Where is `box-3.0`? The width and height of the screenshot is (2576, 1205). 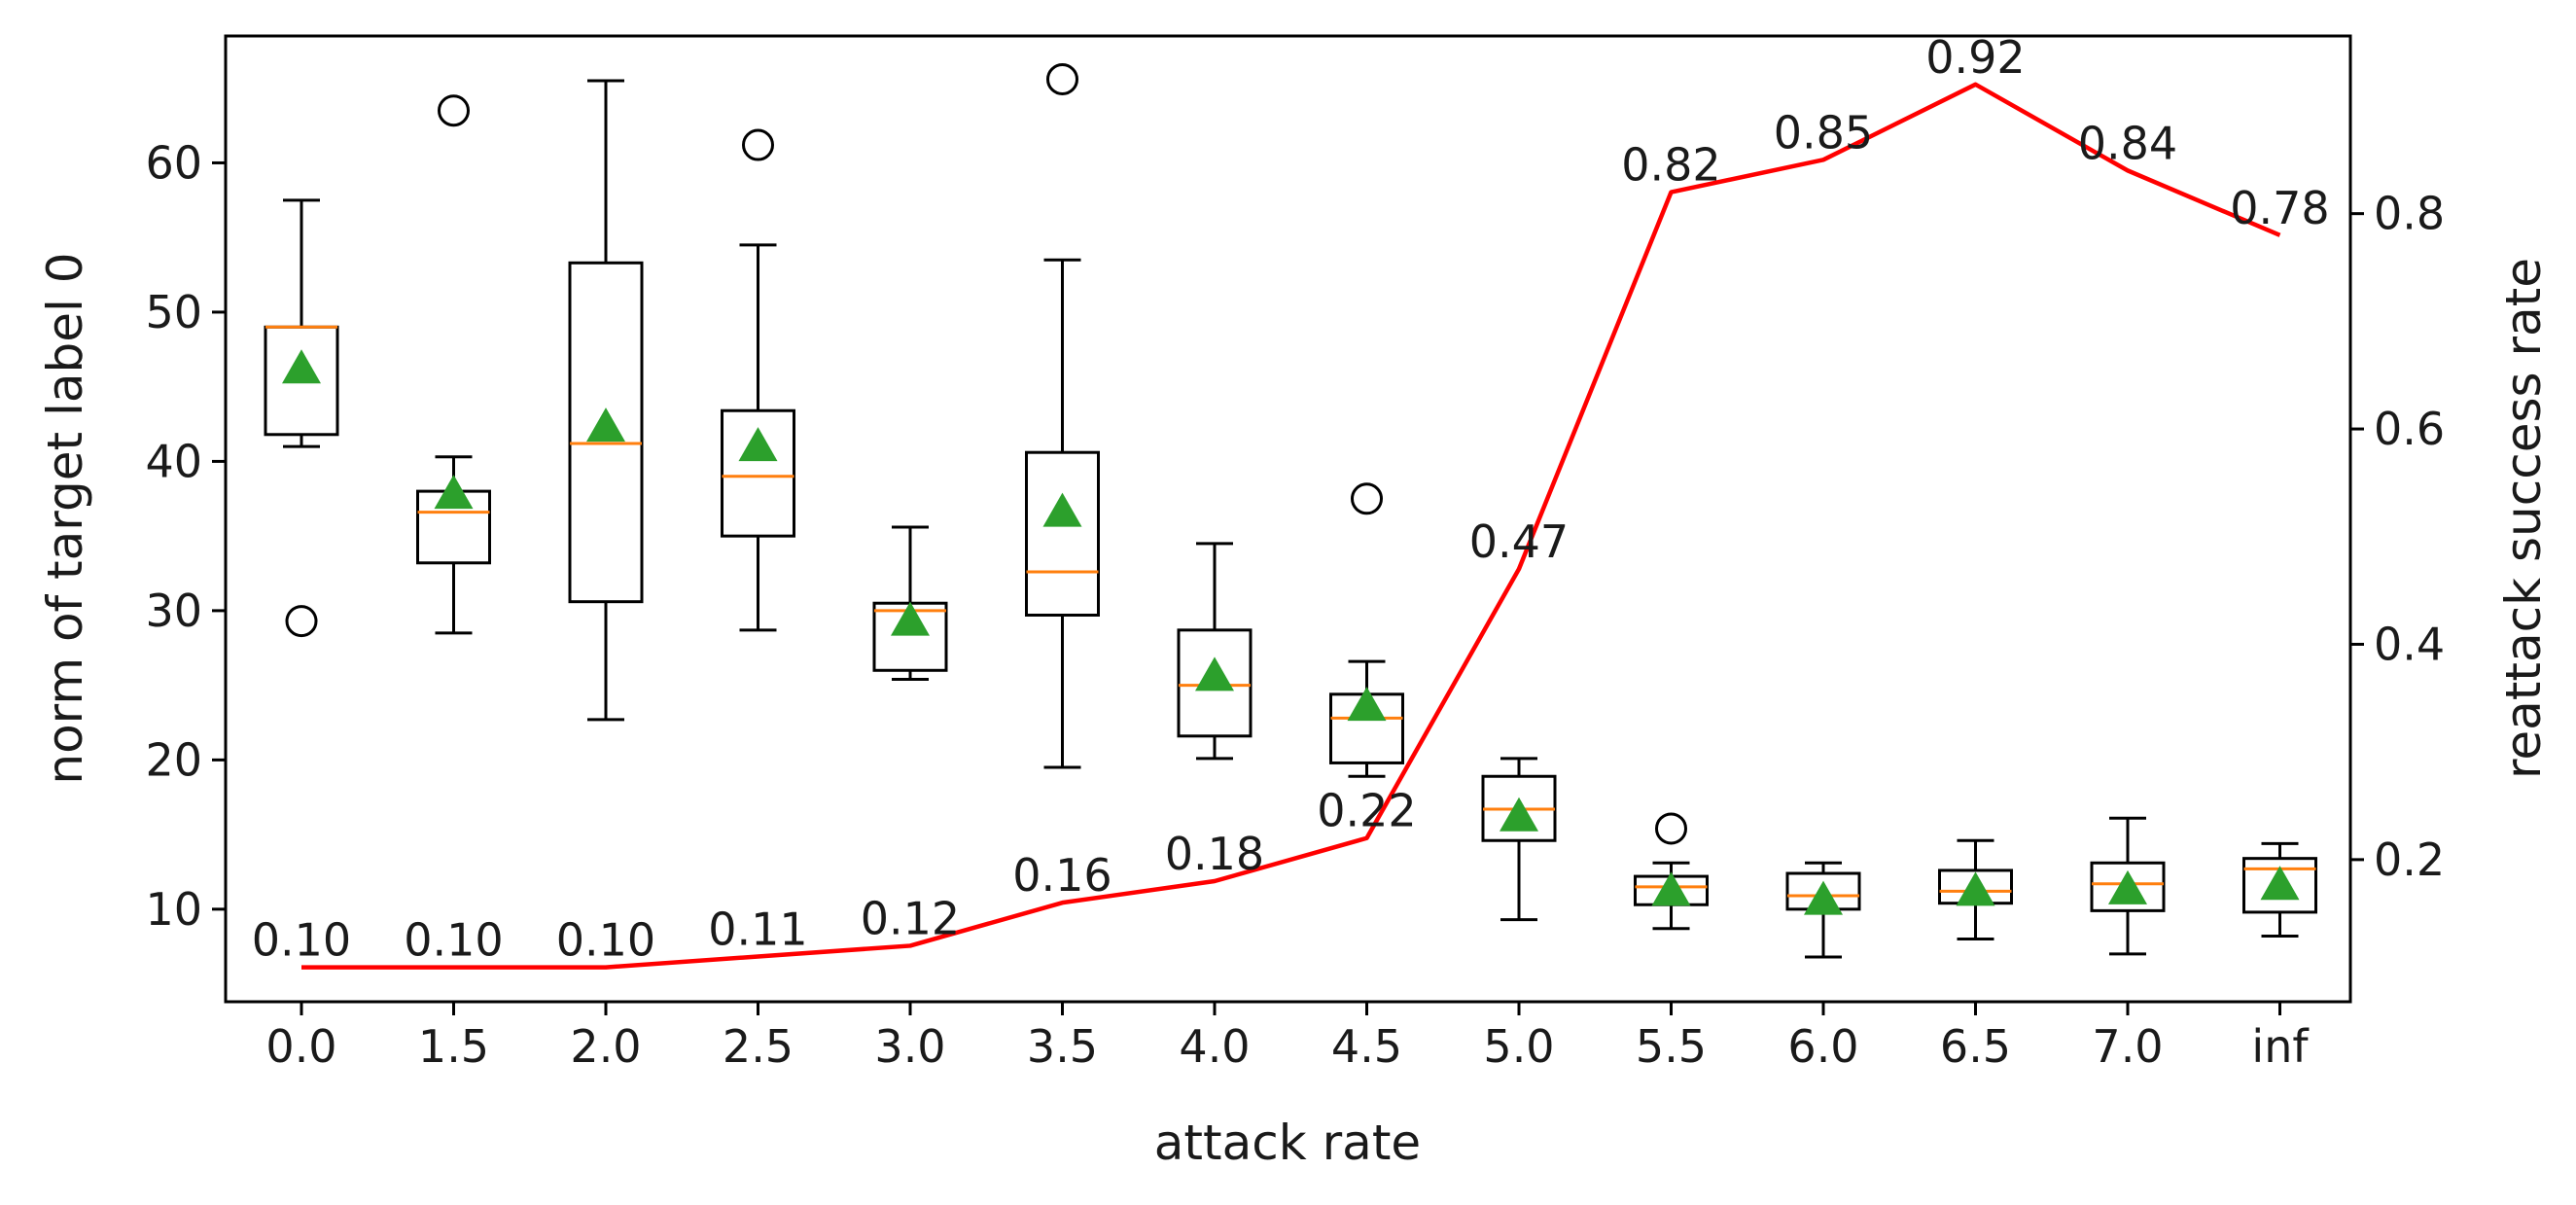
box-3.0 is located at coordinates (910, 603).